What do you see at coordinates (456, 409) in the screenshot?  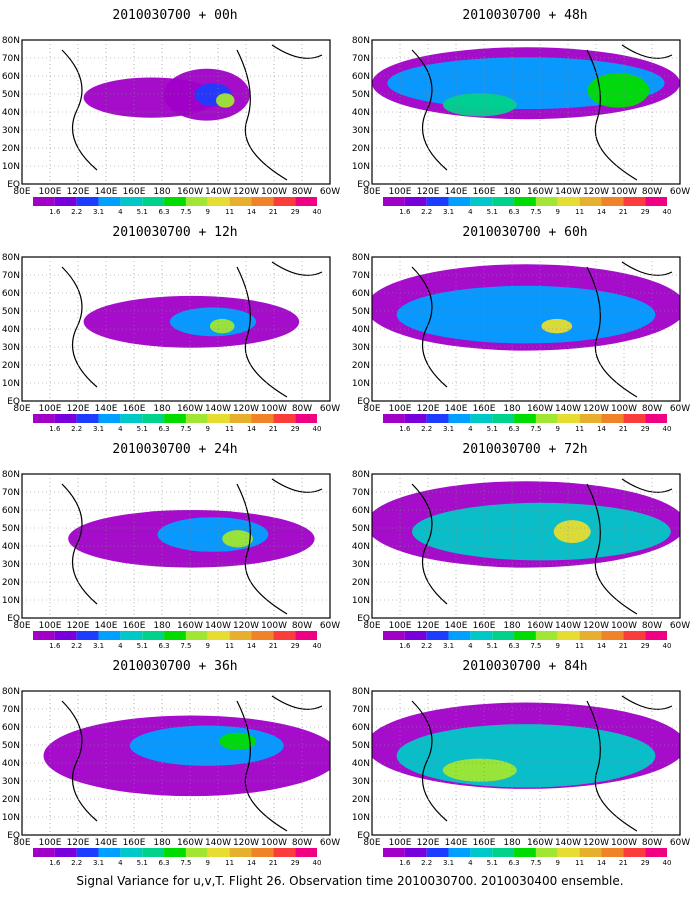 I see `lon-label: 140E` at bounding box center [456, 409].